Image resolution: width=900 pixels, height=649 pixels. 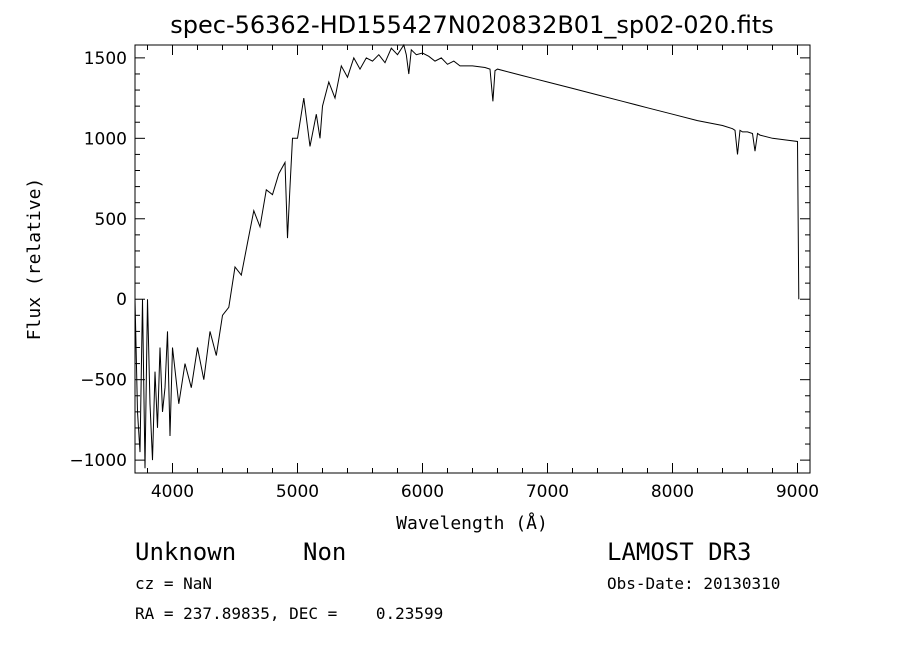 What do you see at coordinates (797, 492) in the screenshot?
I see `x-tick-label: 9000` at bounding box center [797, 492].